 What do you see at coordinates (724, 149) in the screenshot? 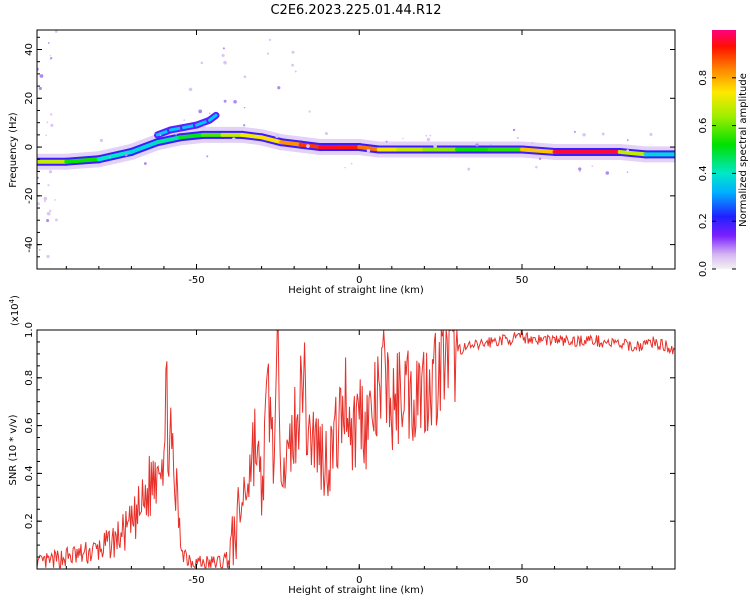
I see `colorbar-scale` at bounding box center [724, 149].